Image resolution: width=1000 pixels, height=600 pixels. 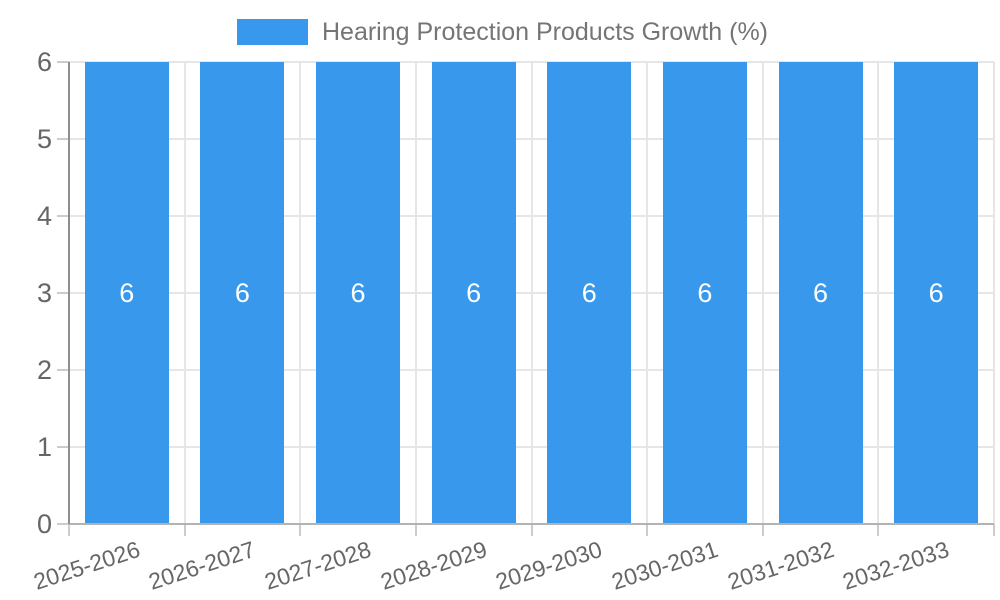 What do you see at coordinates (86, 565) in the screenshot?
I see `x-axis-category-label: 2025-2026` at bounding box center [86, 565].